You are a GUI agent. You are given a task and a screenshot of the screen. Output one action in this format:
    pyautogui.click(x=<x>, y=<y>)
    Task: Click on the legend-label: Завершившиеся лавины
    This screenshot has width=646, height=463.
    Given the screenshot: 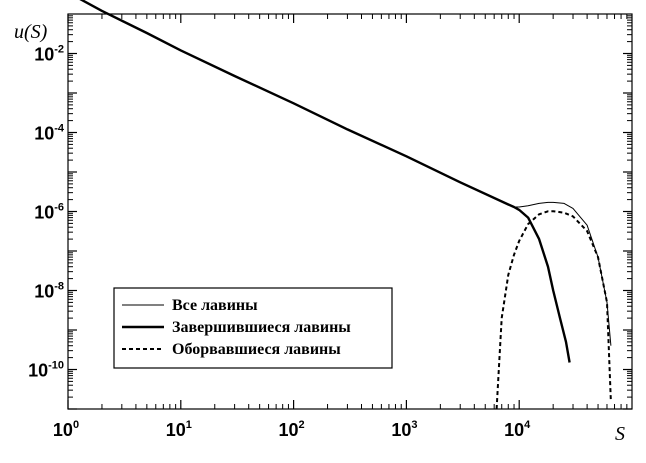 What is the action you would take?
    pyautogui.click(x=261, y=327)
    